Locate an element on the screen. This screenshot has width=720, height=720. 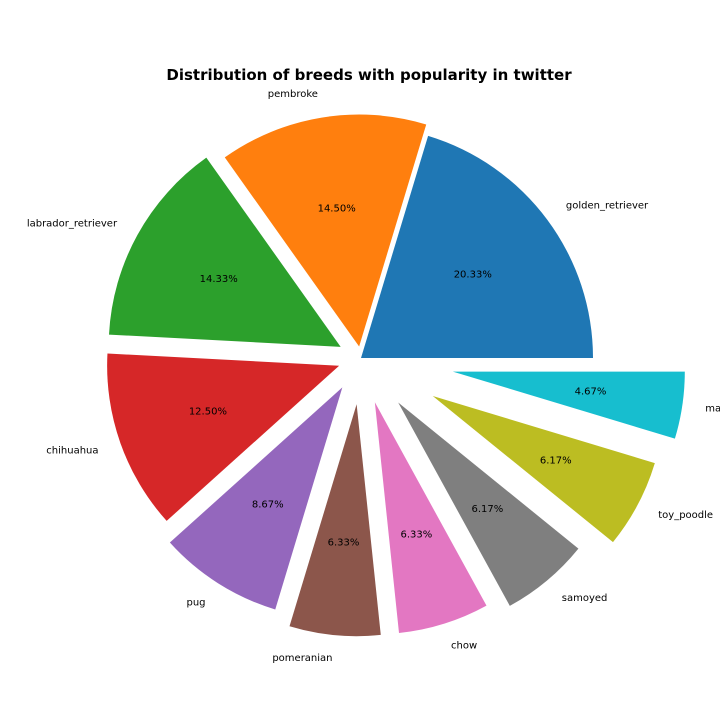
category-label-chow: chow is located at coordinates (464, 645).